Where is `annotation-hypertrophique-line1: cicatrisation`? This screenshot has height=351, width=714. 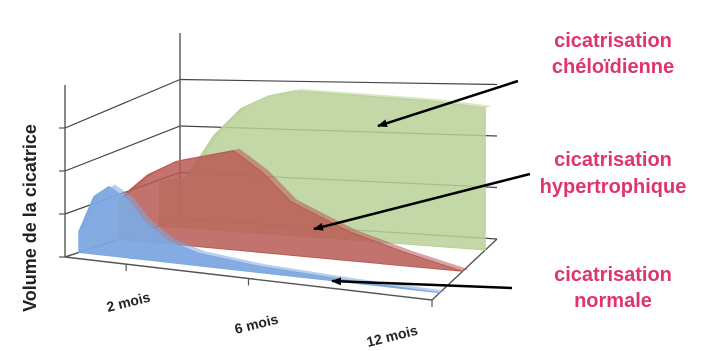 annotation-hypertrophique-line1: cicatrisation is located at coordinates (613, 160).